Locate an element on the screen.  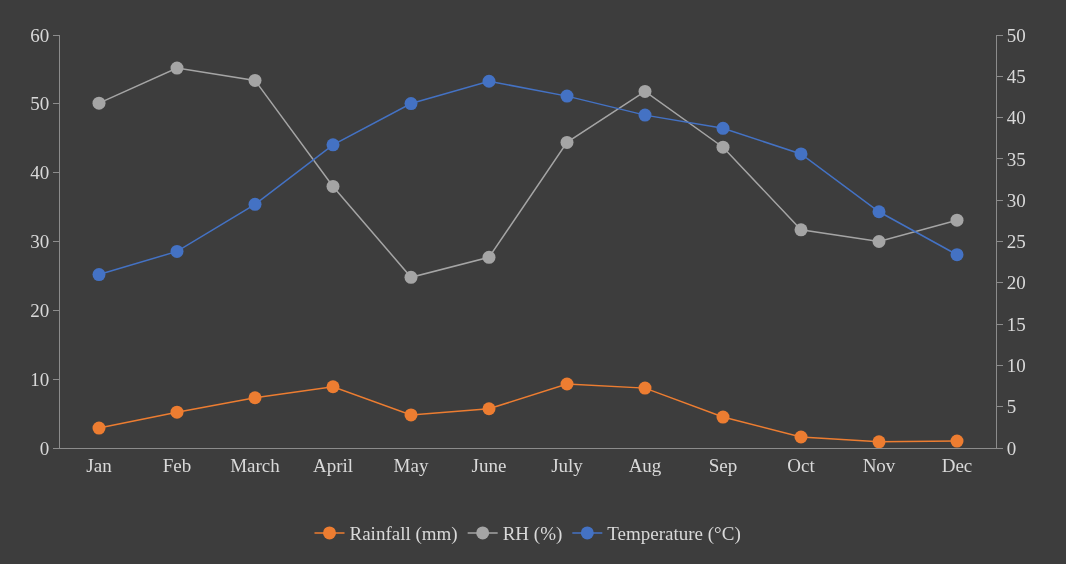
legend-label: RH (%) is located at coordinates (532, 534).